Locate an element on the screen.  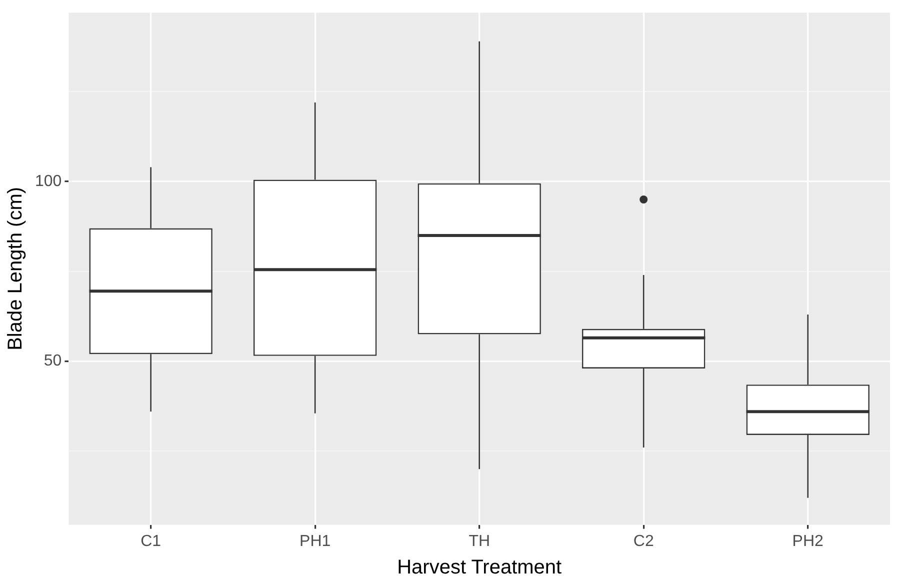
x-tick-label: PH1 is located at coordinates (315, 541).